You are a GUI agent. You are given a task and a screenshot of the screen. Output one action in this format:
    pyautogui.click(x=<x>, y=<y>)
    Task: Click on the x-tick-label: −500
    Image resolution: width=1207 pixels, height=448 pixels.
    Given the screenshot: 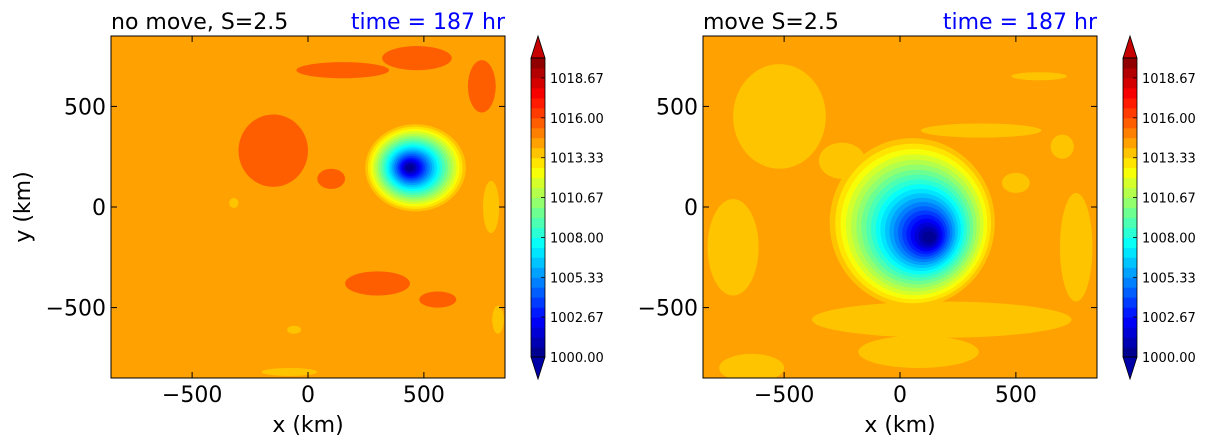 What is the action you would take?
    pyautogui.click(x=192, y=395)
    